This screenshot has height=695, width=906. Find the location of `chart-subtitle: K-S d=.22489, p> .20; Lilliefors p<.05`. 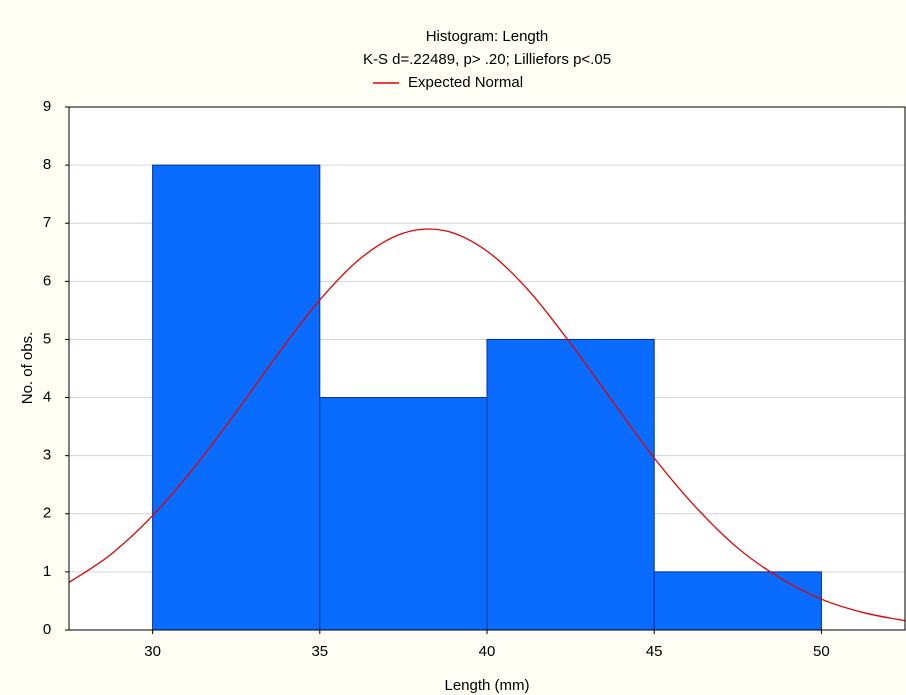

chart-subtitle: K-S d=.22489, p> .20; Lilliefors p<.05 is located at coordinates (487, 59).